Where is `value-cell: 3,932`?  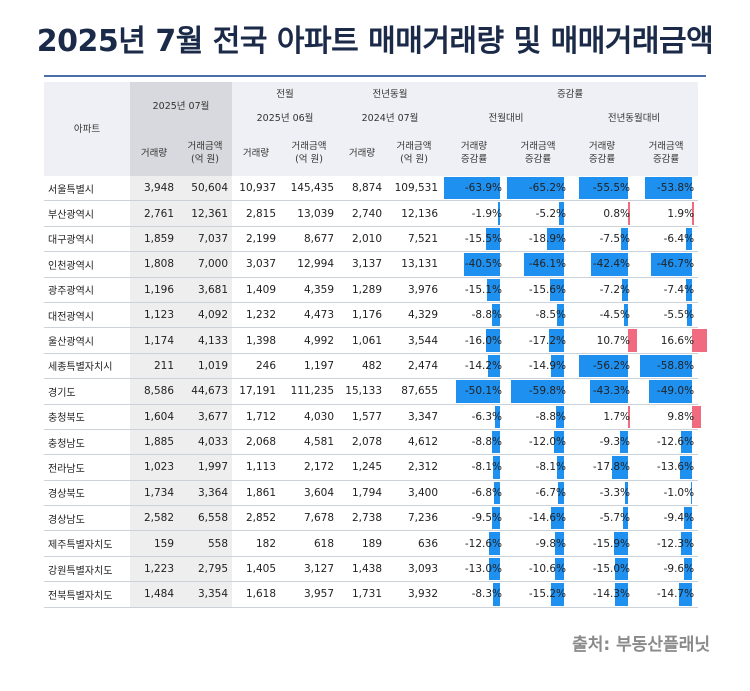 value-cell: 3,932 is located at coordinates (414, 594).